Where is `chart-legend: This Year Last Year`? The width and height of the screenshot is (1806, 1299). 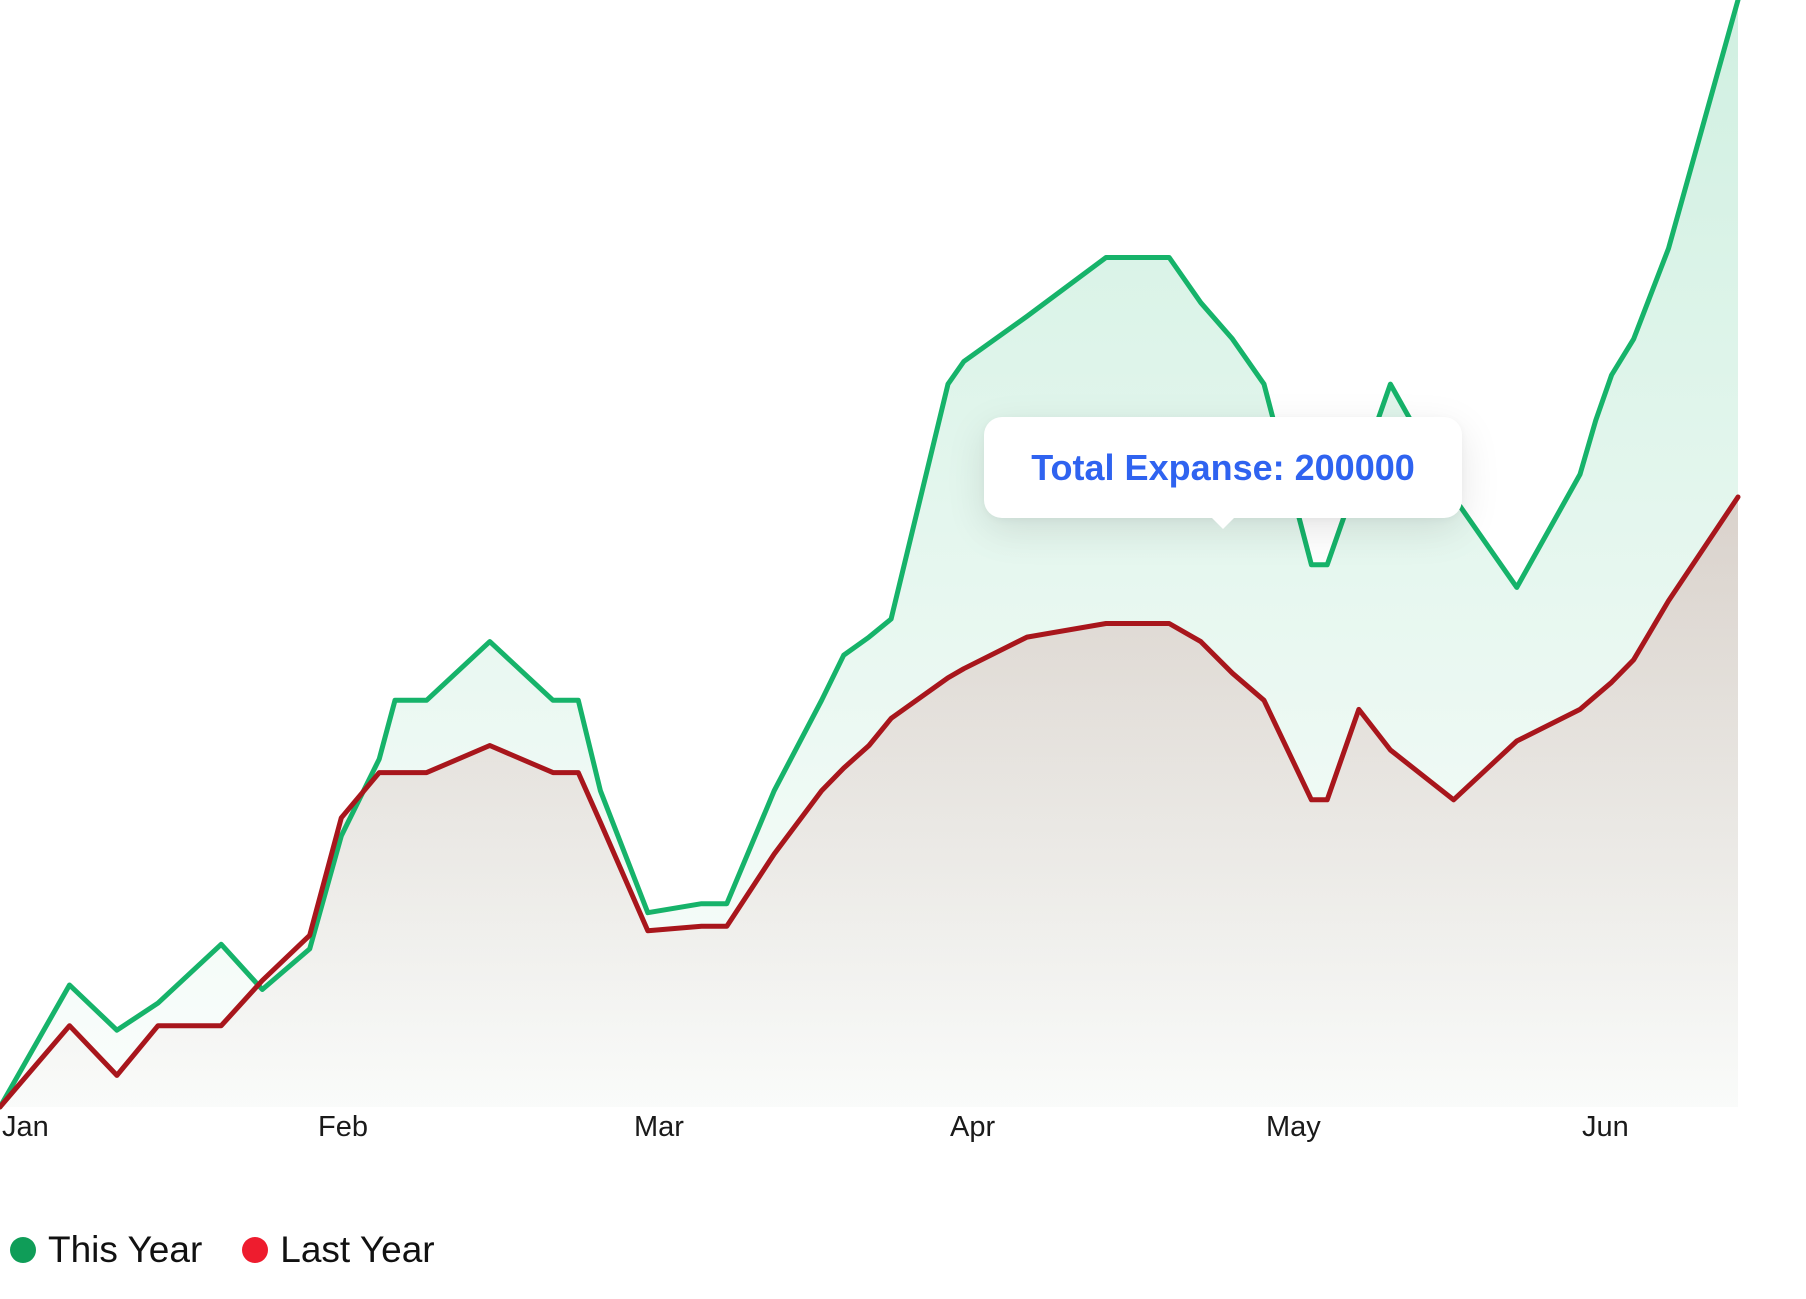
chart-legend: This Year Last Year is located at coordinates (242, 1250).